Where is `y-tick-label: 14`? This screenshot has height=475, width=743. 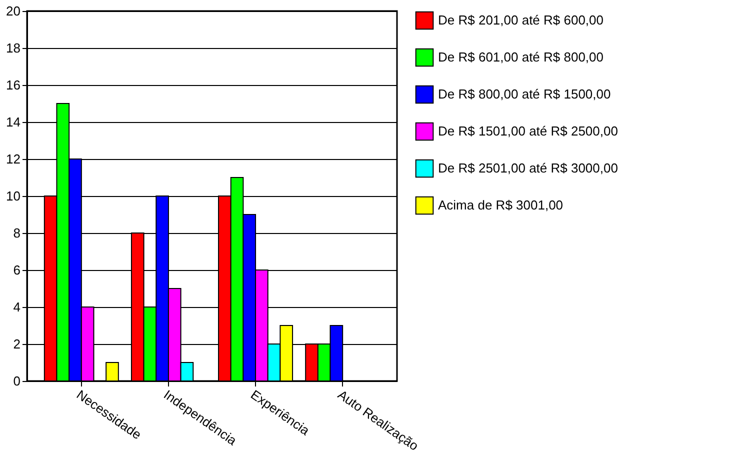
y-tick-label: 14 is located at coordinates (13, 122).